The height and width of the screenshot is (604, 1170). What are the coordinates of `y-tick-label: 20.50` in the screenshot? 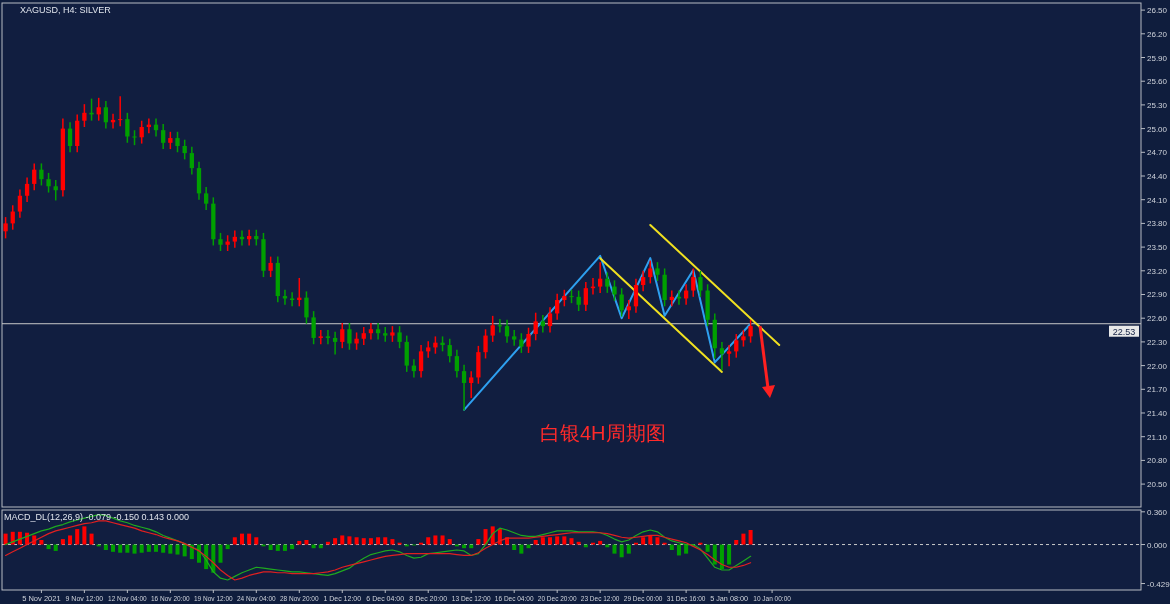 It's located at (1157, 485).